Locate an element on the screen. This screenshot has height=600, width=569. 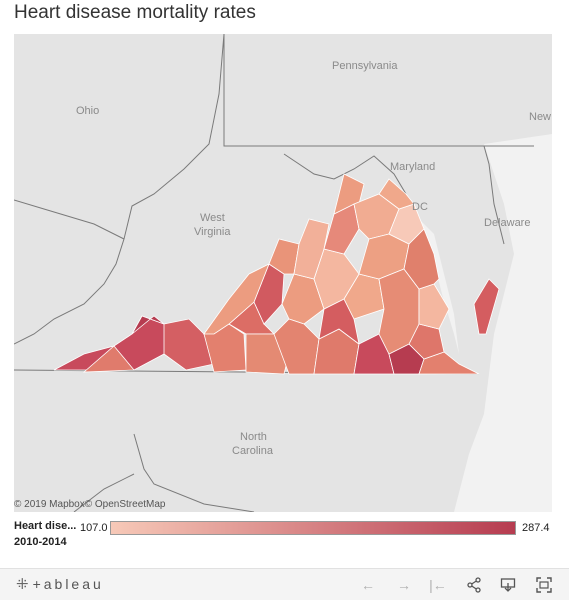
county-region-sw4 is located at coordinates (108, 359).